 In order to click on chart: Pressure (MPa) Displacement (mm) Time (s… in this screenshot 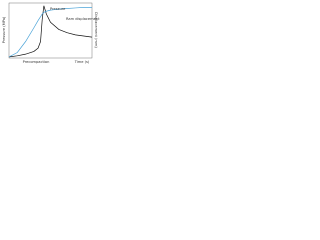, I will do `click(51, 33)`.